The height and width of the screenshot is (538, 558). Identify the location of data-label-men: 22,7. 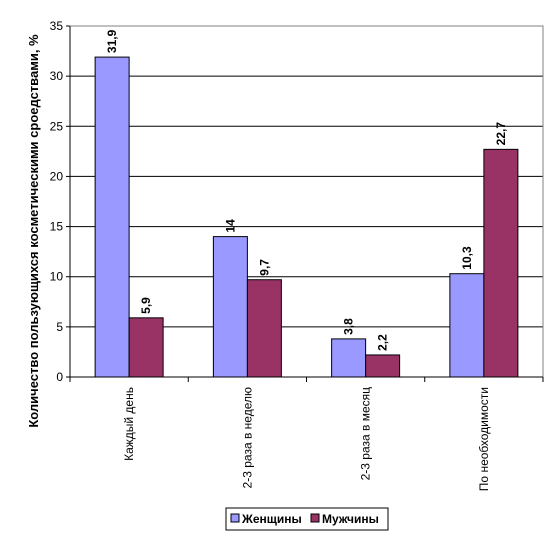
(501, 134).